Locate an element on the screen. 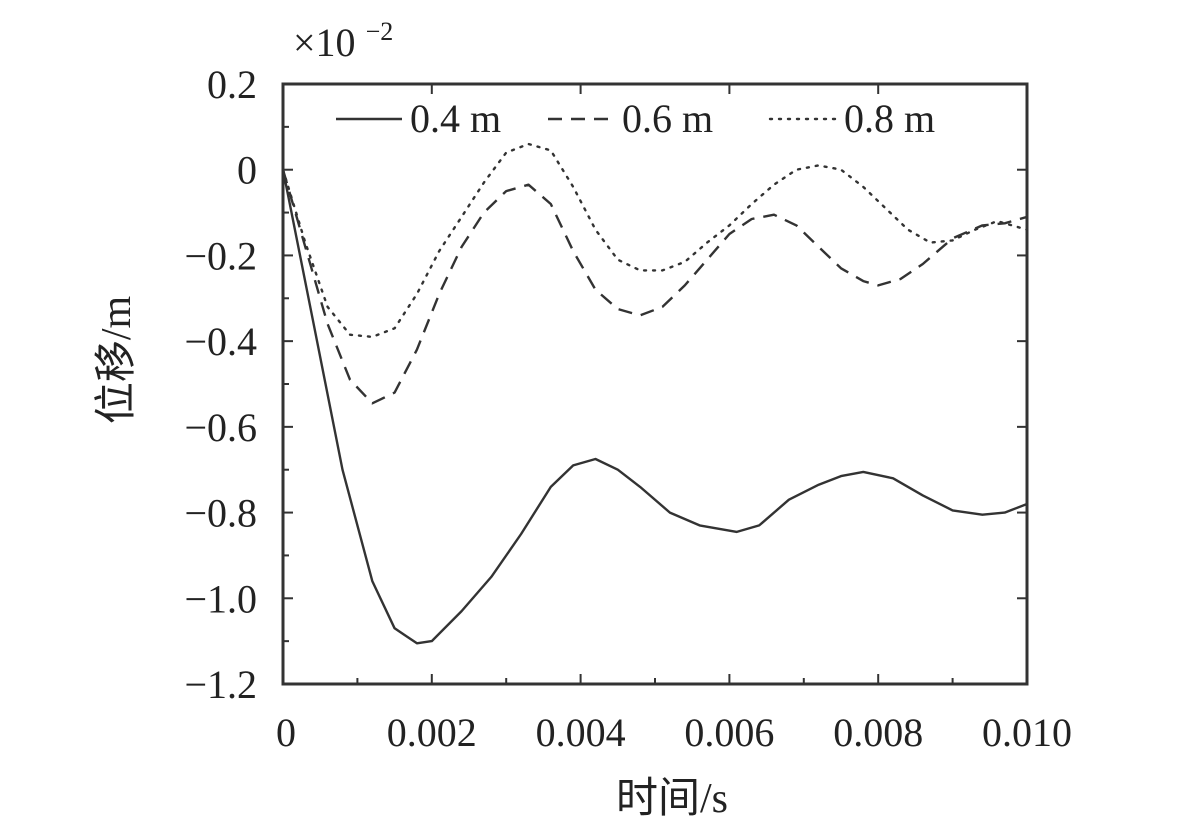 Image resolution: width=1181 pixels, height=827 pixels. x-tick-label: 0.006 is located at coordinates (729, 732).